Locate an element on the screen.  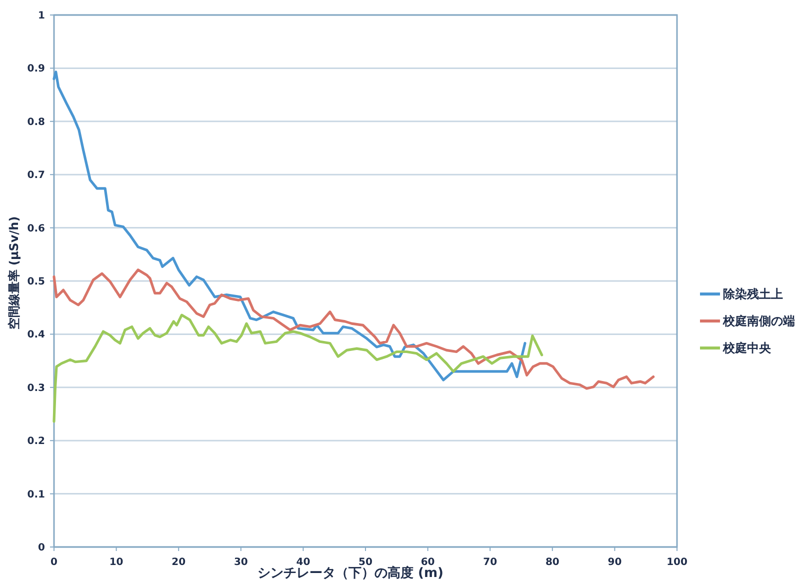
x-tick-label: 40 is located at coordinates (303, 562).